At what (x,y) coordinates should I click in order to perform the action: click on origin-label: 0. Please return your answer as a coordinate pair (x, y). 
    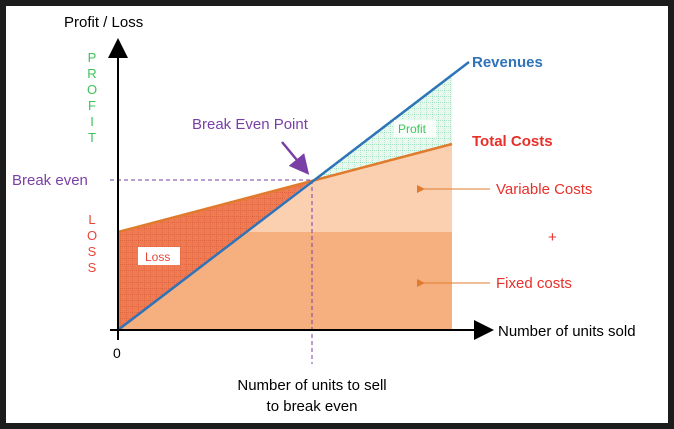
    Looking at the image, I should click on (117, 353).